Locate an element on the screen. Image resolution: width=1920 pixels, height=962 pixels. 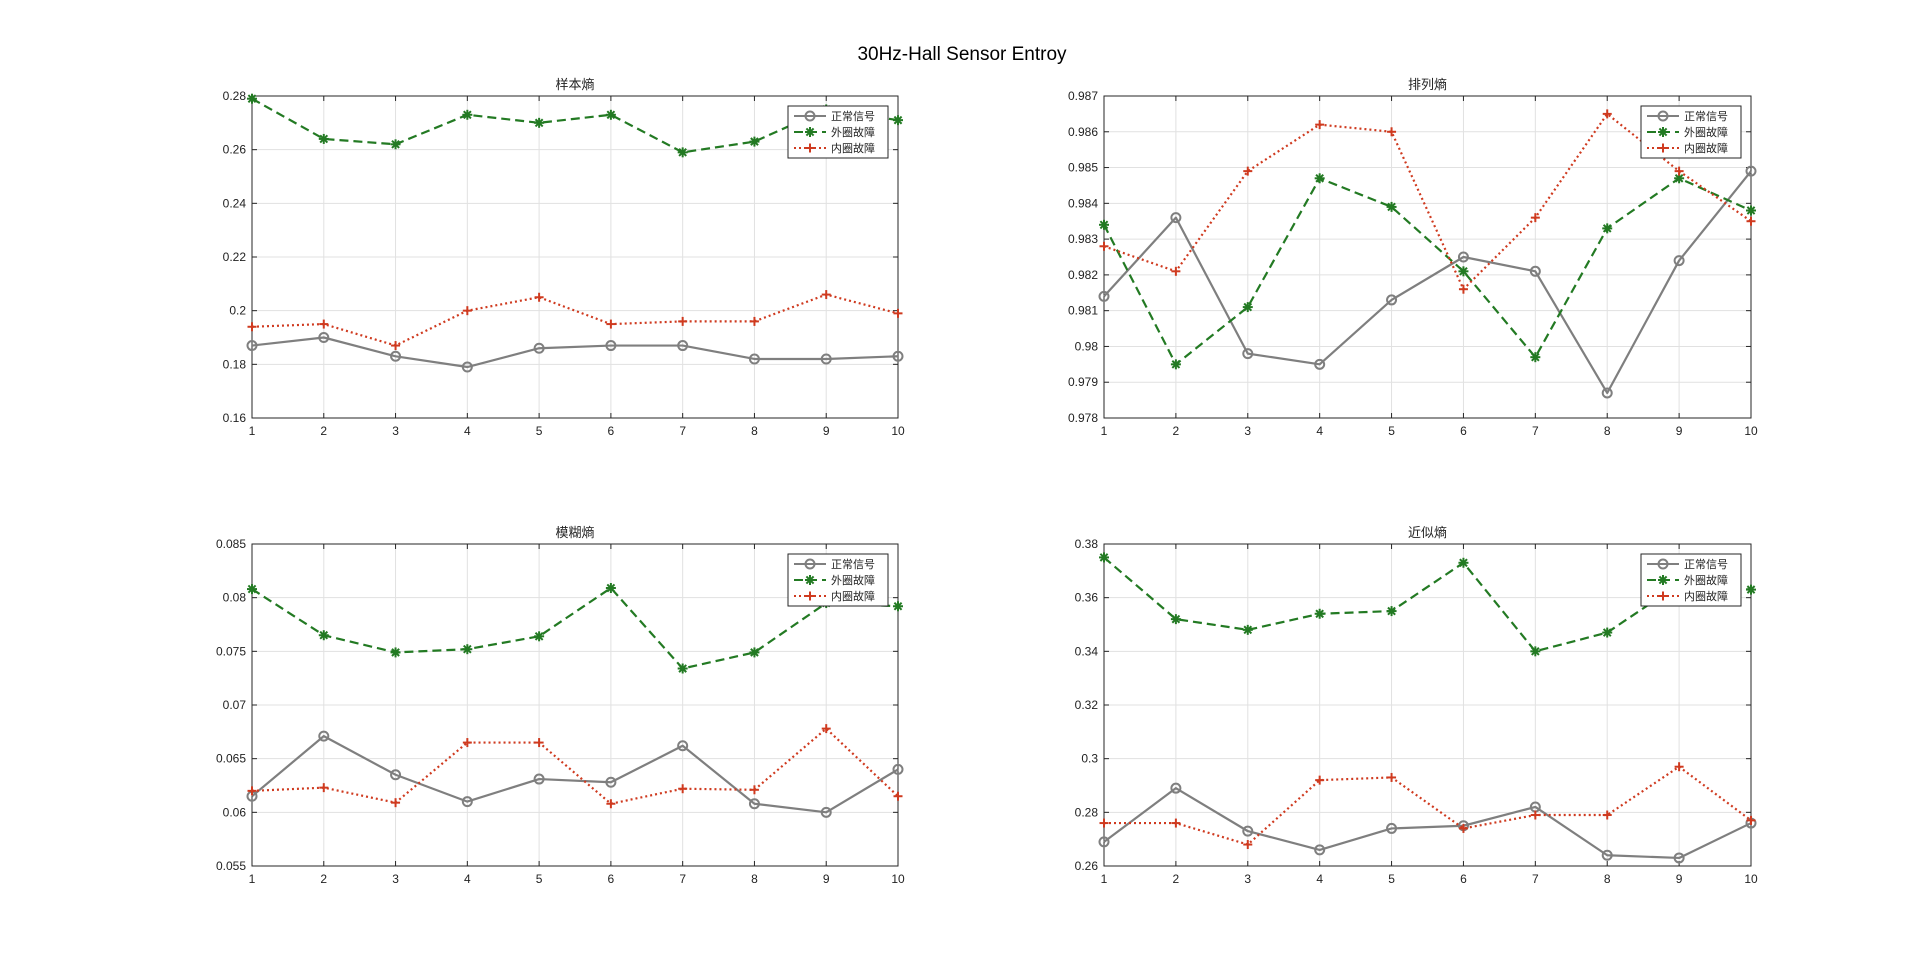
series-outer-race-fault is located at coordinates (1427, 271).